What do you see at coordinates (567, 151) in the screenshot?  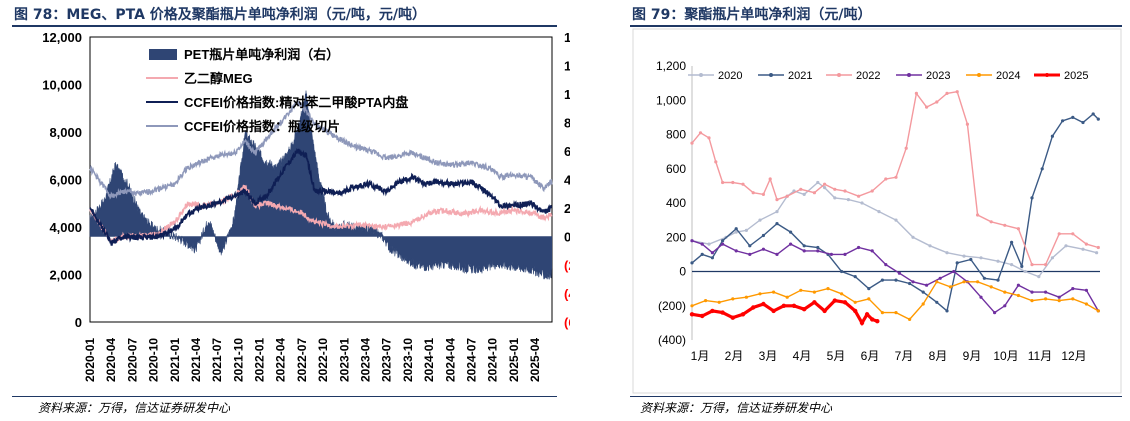 I see `y-right-tick-label: 600` at bounding box center [567, 151].